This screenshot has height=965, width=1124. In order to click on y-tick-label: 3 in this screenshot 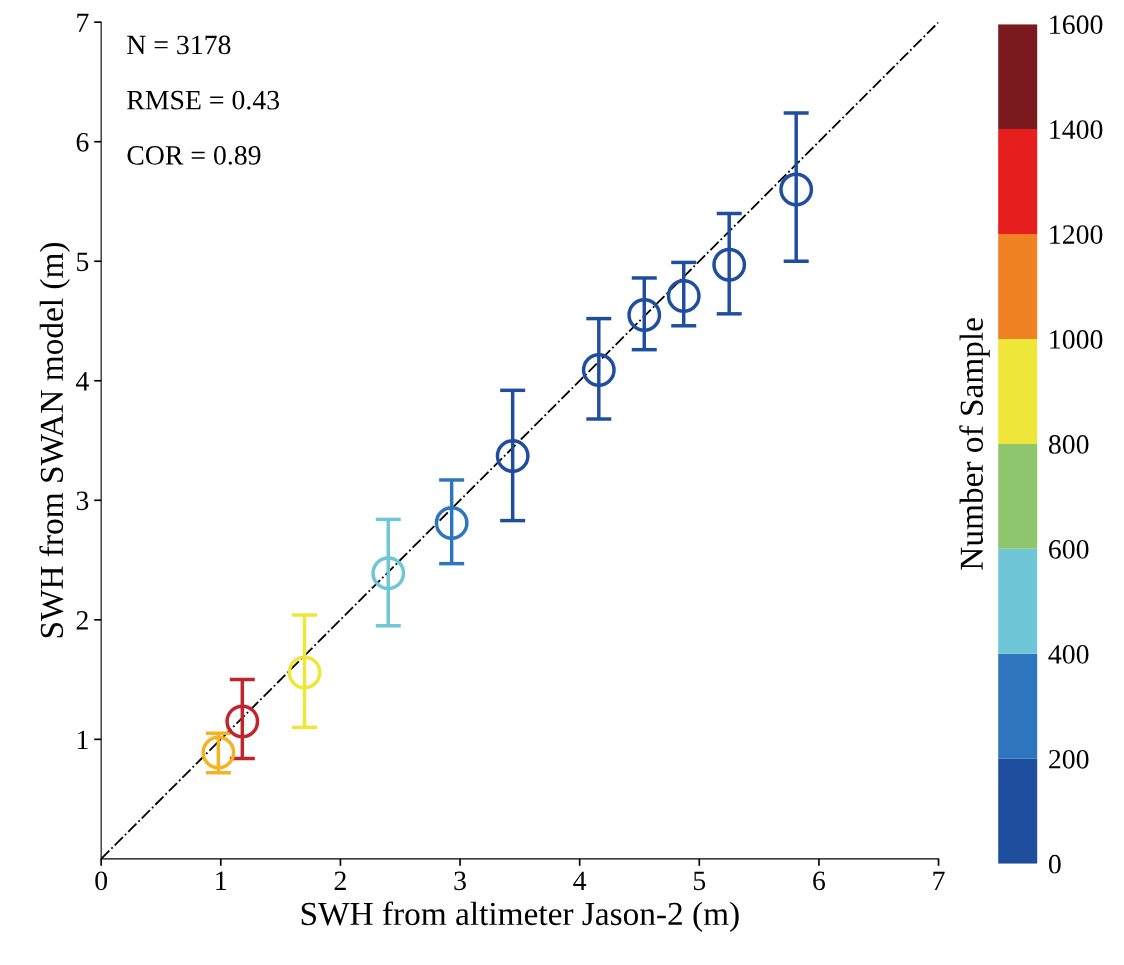, I will do `click(82, 501)`.